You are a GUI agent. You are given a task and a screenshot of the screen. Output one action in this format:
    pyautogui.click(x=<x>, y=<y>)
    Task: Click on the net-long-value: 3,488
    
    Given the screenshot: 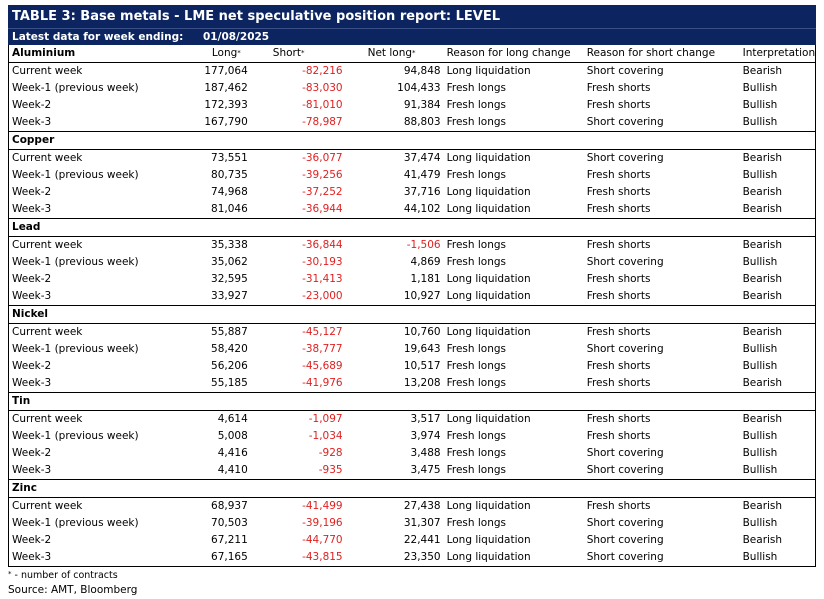 What is the action you would take?
    pyautogui.click(x=425, y=453)
    